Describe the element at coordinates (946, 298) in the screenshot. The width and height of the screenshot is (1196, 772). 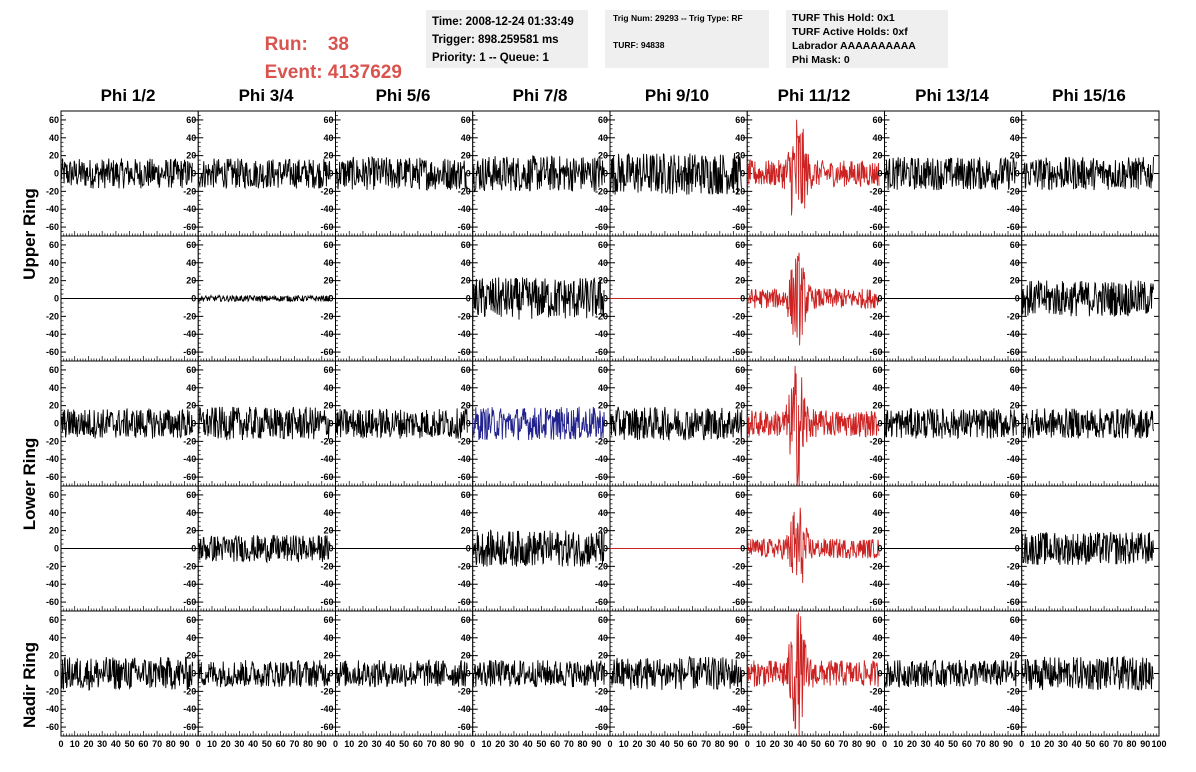
I see `panel-r1-c6: -60 -40 -20 0 20 40 60` at that location.